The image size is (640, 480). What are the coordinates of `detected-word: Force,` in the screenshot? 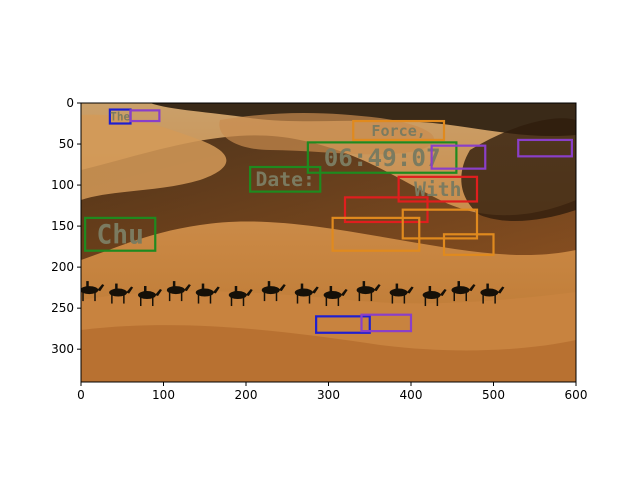 It's located at (398, 131).